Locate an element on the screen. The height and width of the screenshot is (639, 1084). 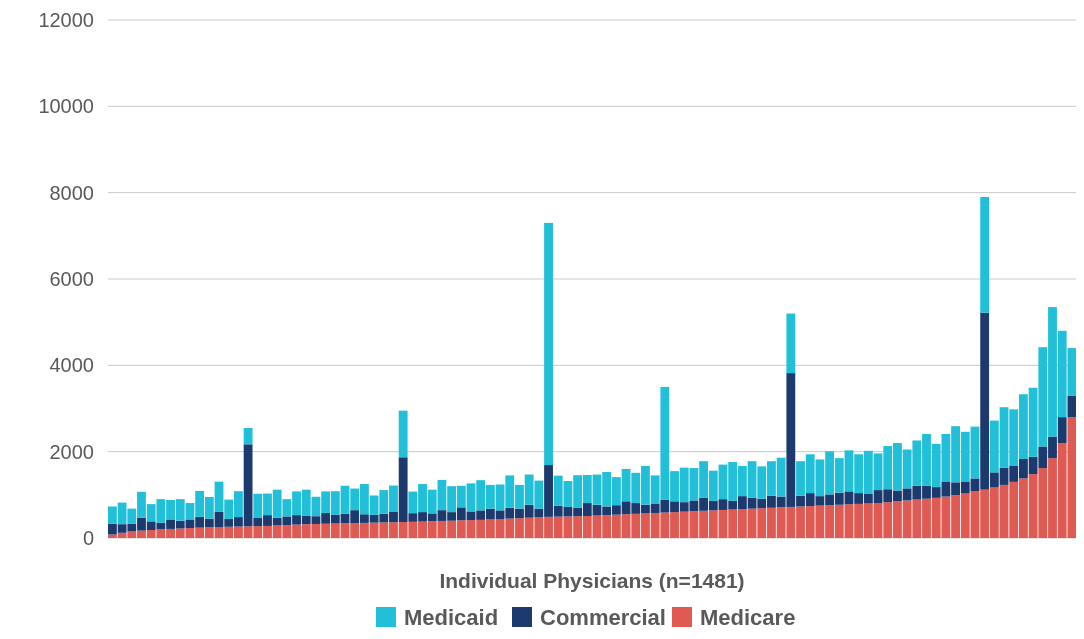
y-tick-label: 8000 is located at coordinates (71, 192).